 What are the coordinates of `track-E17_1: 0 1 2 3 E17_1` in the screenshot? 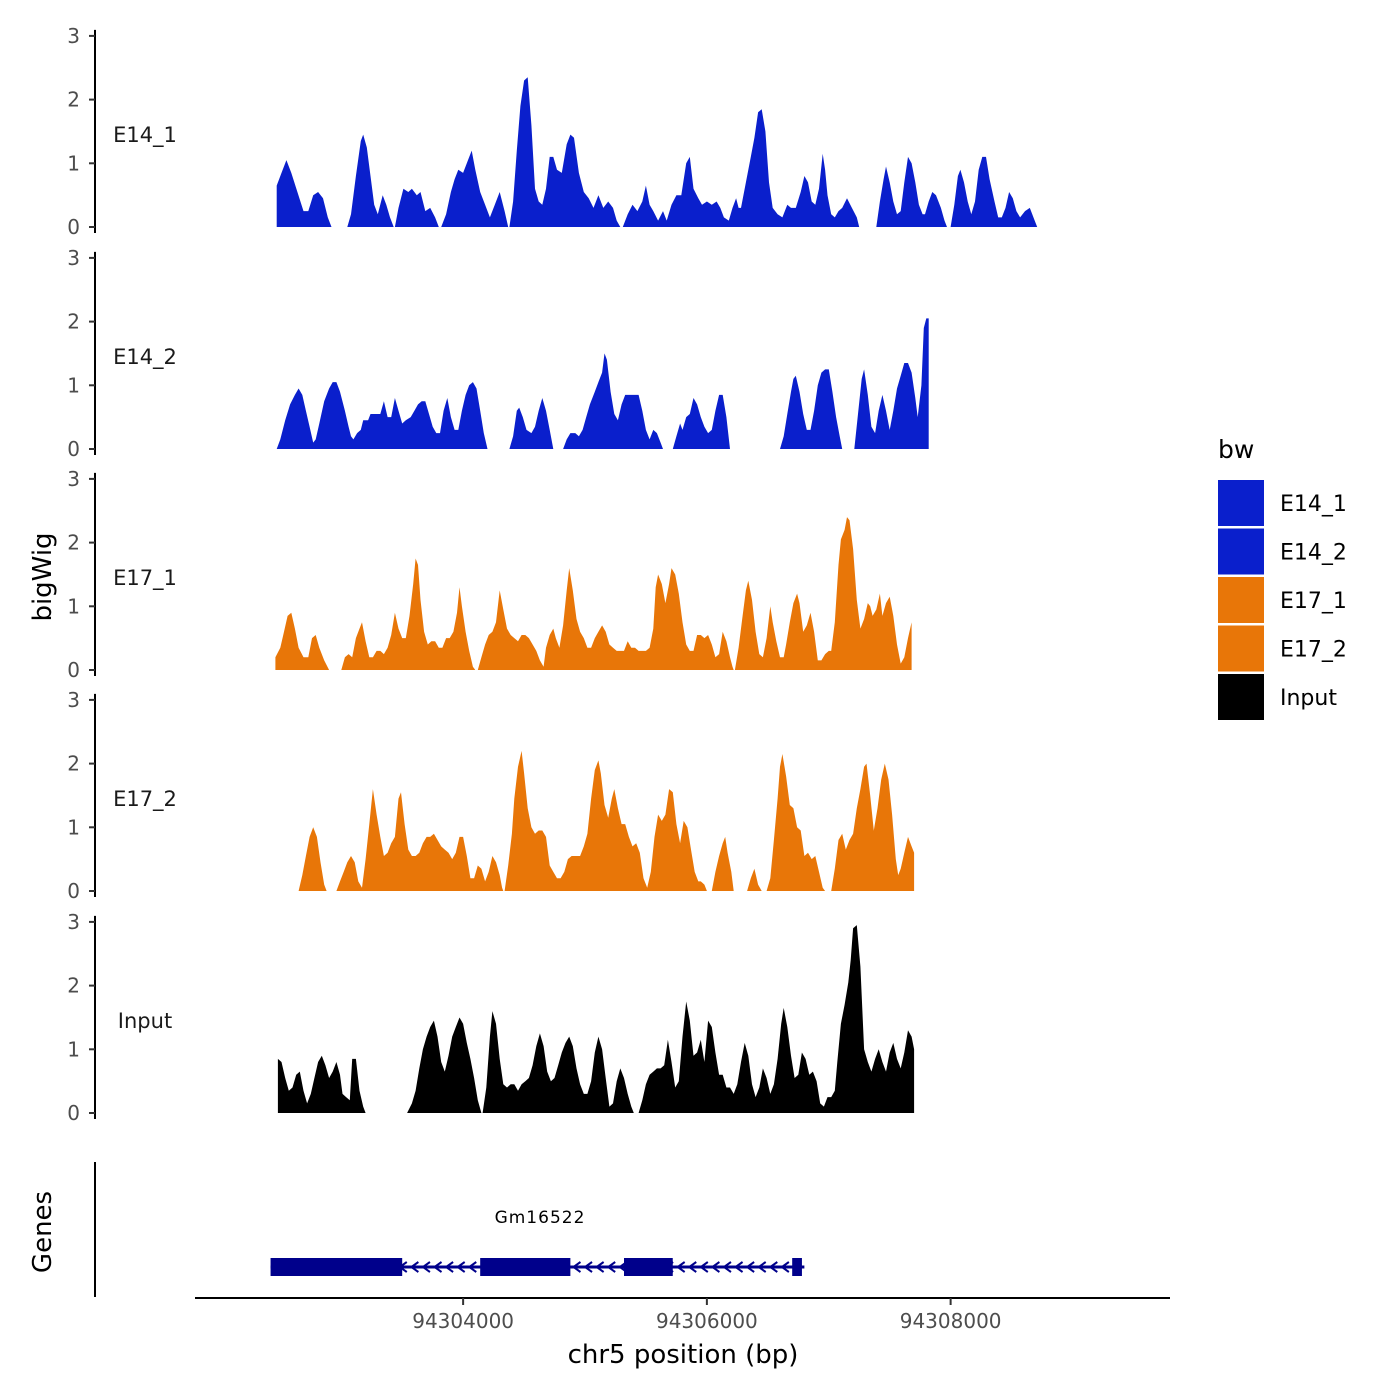 It's located at (489, 574).